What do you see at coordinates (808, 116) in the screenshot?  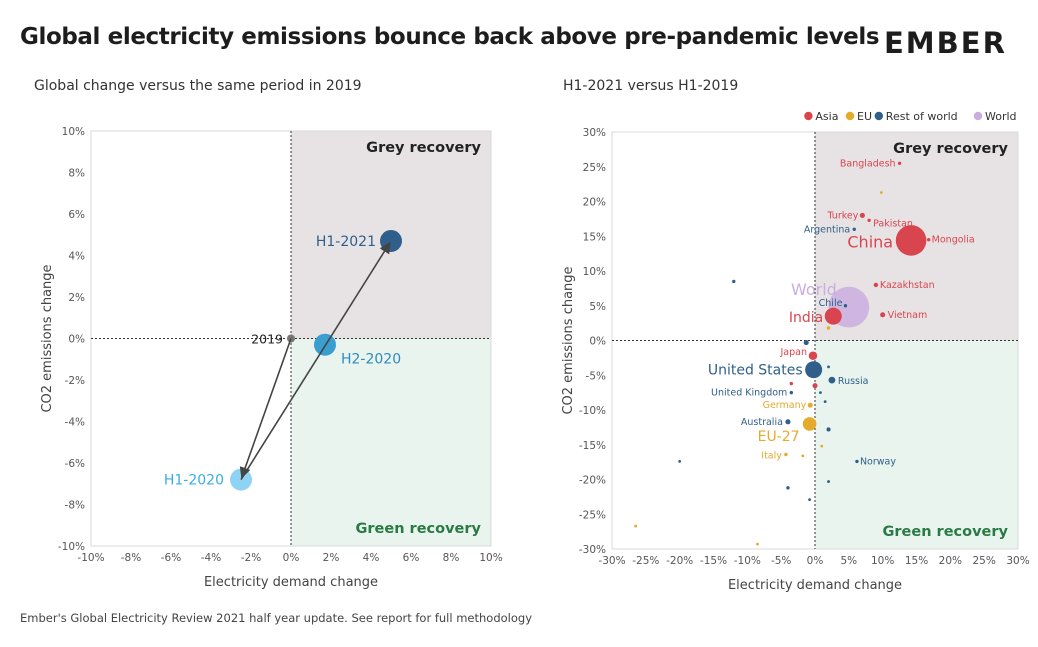 I see `legend-swatch-asia` at bounding box center [808, 116].